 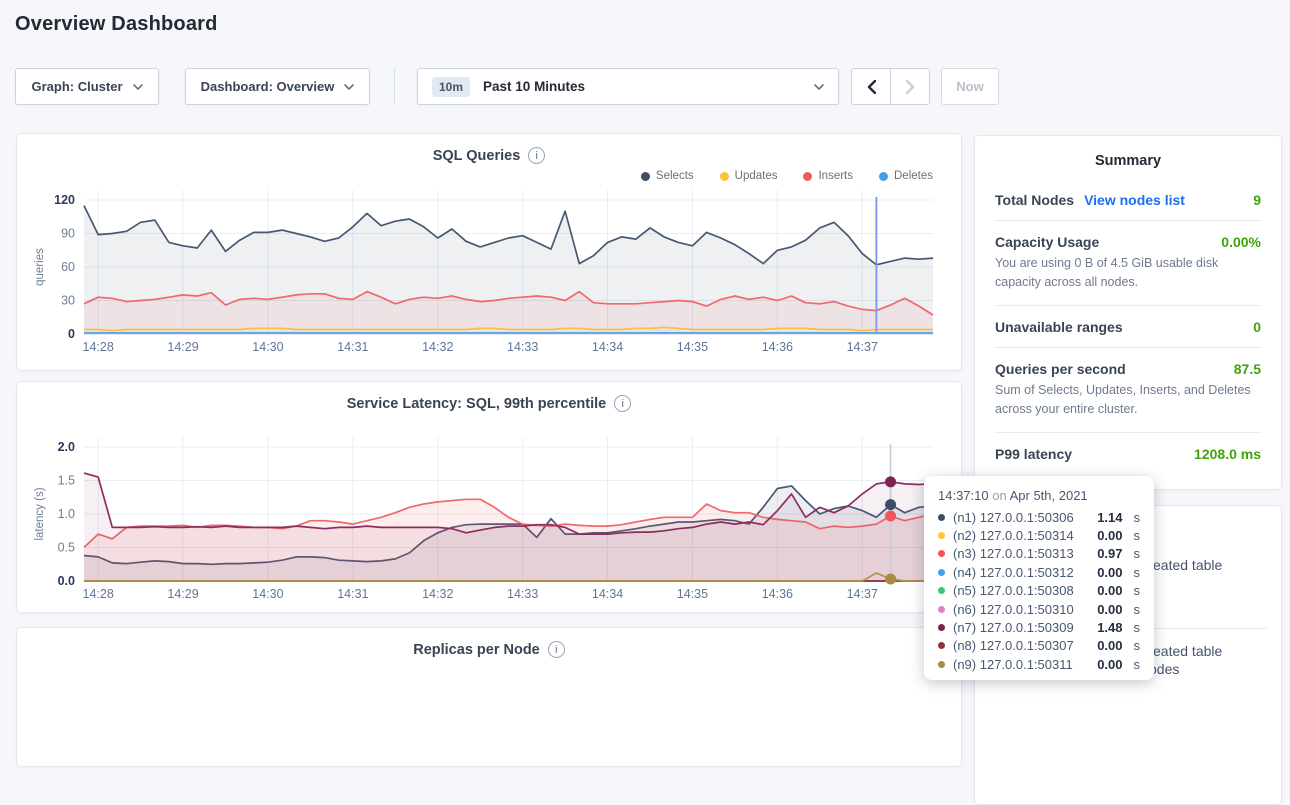 I want to click on summary-row-value: 87.5, so click(x=1247, y=368).